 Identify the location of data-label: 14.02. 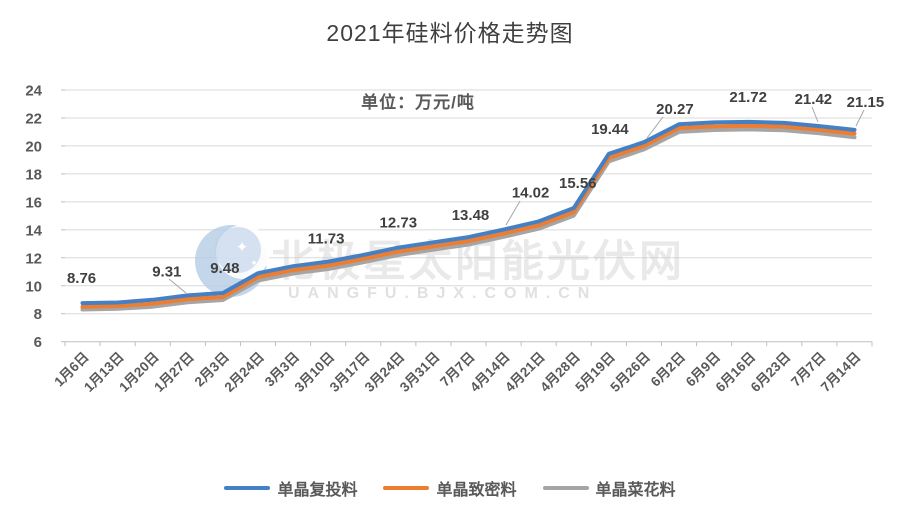
(531, 193).